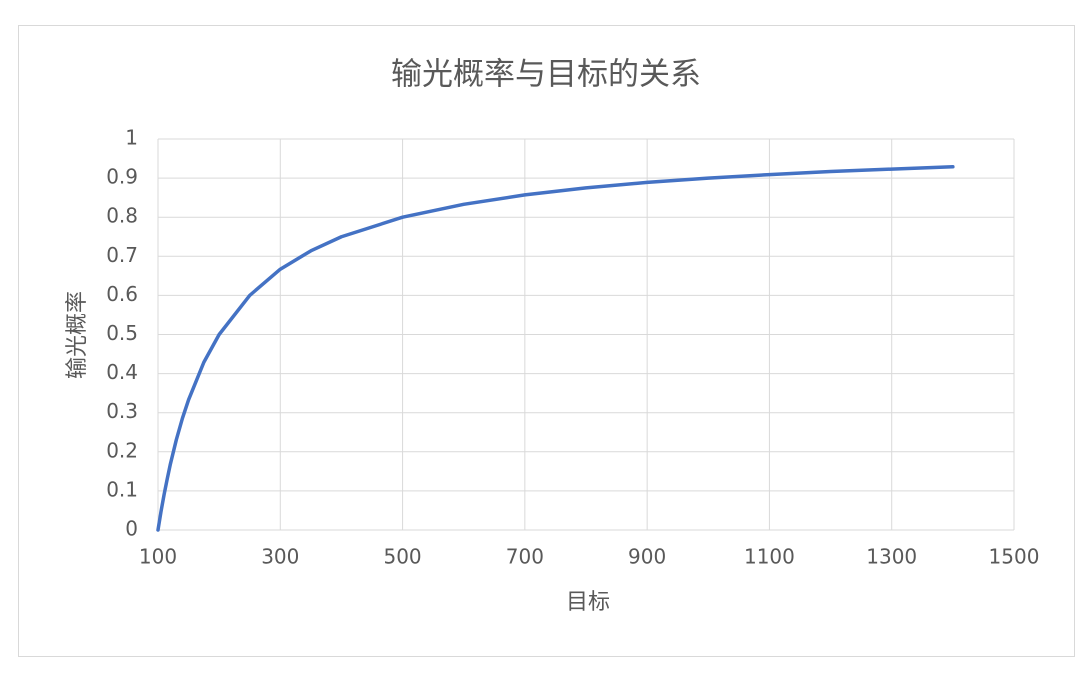  What do you see at coordinates (402, 557) in the screenshot?
I see `x-tick-label: 500` at bounding box center [402, 557].